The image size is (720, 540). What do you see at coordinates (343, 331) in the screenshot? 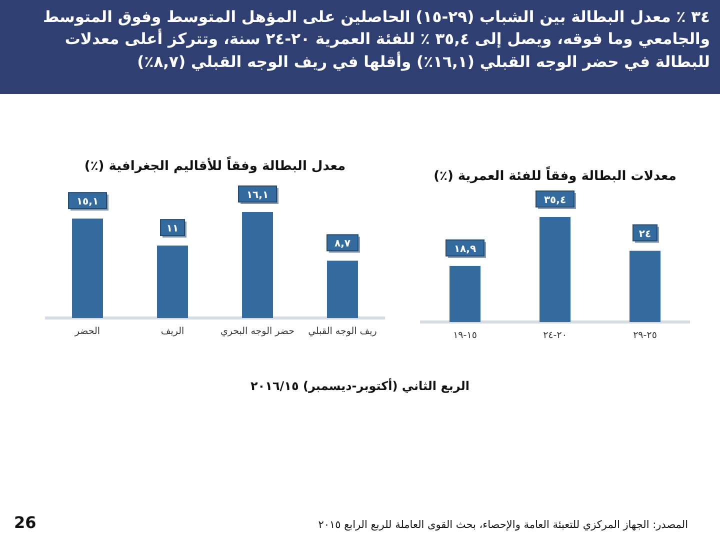
I see `x-tick-label: ريف الوجه القبلي` at bounding box center [343, 331].